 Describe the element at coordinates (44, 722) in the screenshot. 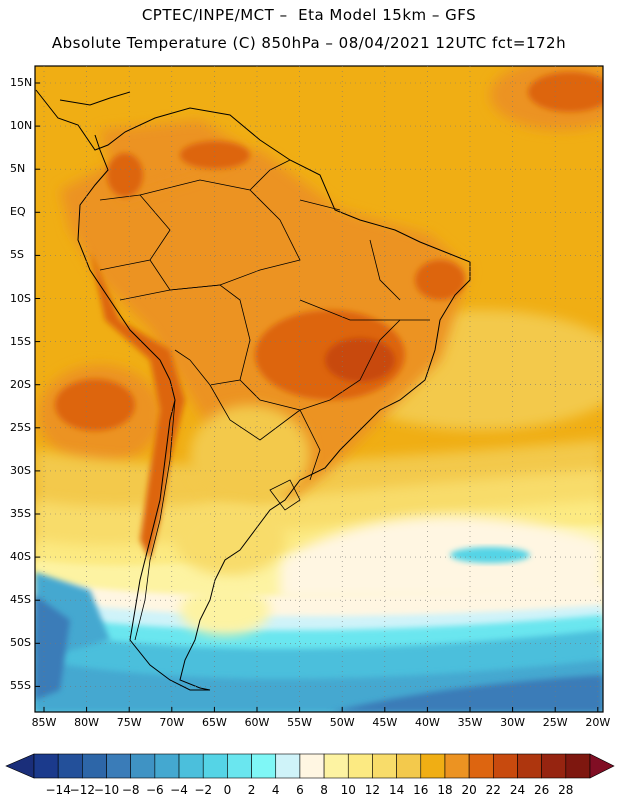

I see `lon-label: 85W` at that location.